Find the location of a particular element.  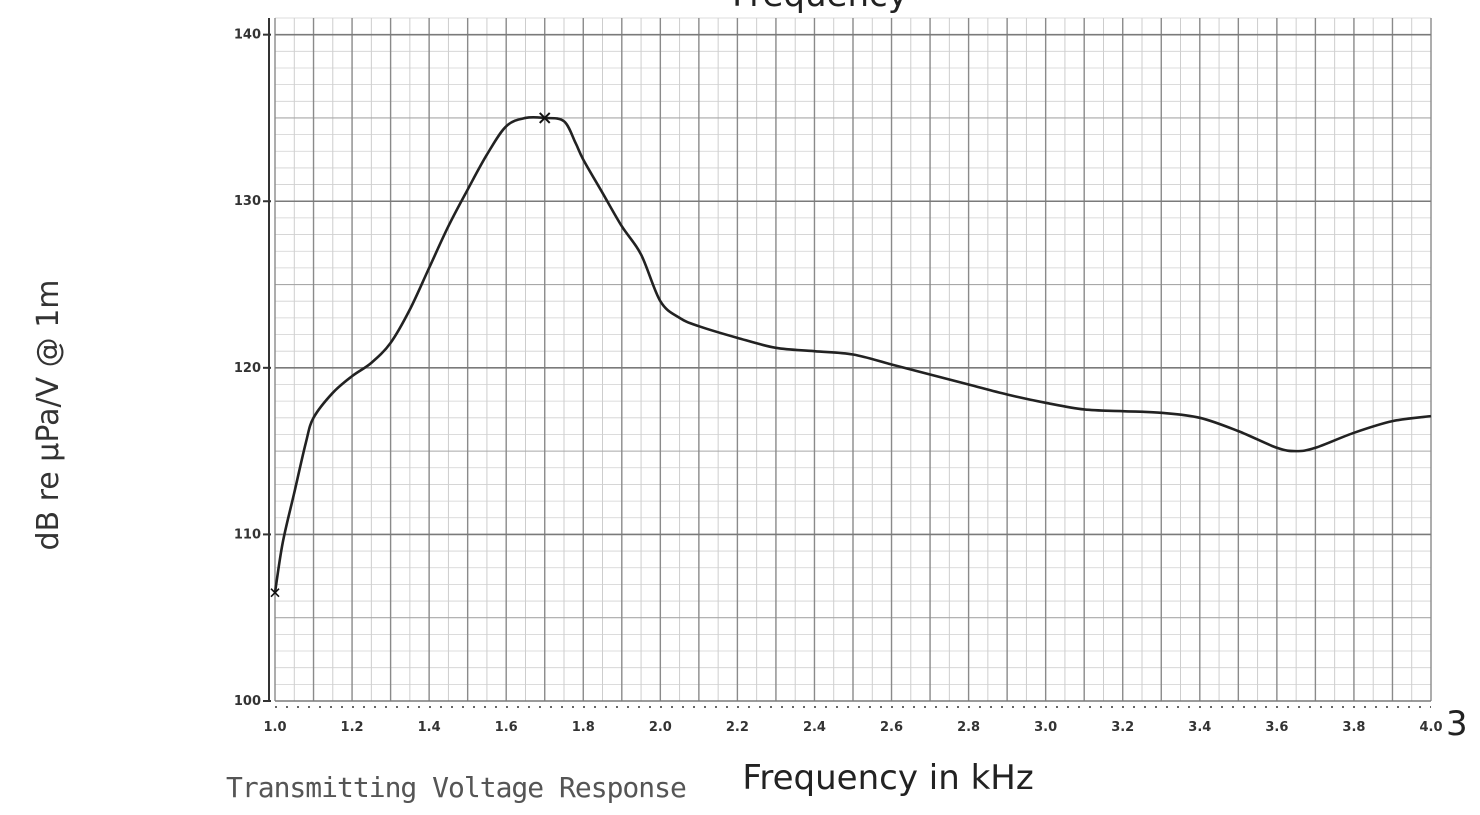

y-tick-label: 120 is located at coordinates (247, 368).